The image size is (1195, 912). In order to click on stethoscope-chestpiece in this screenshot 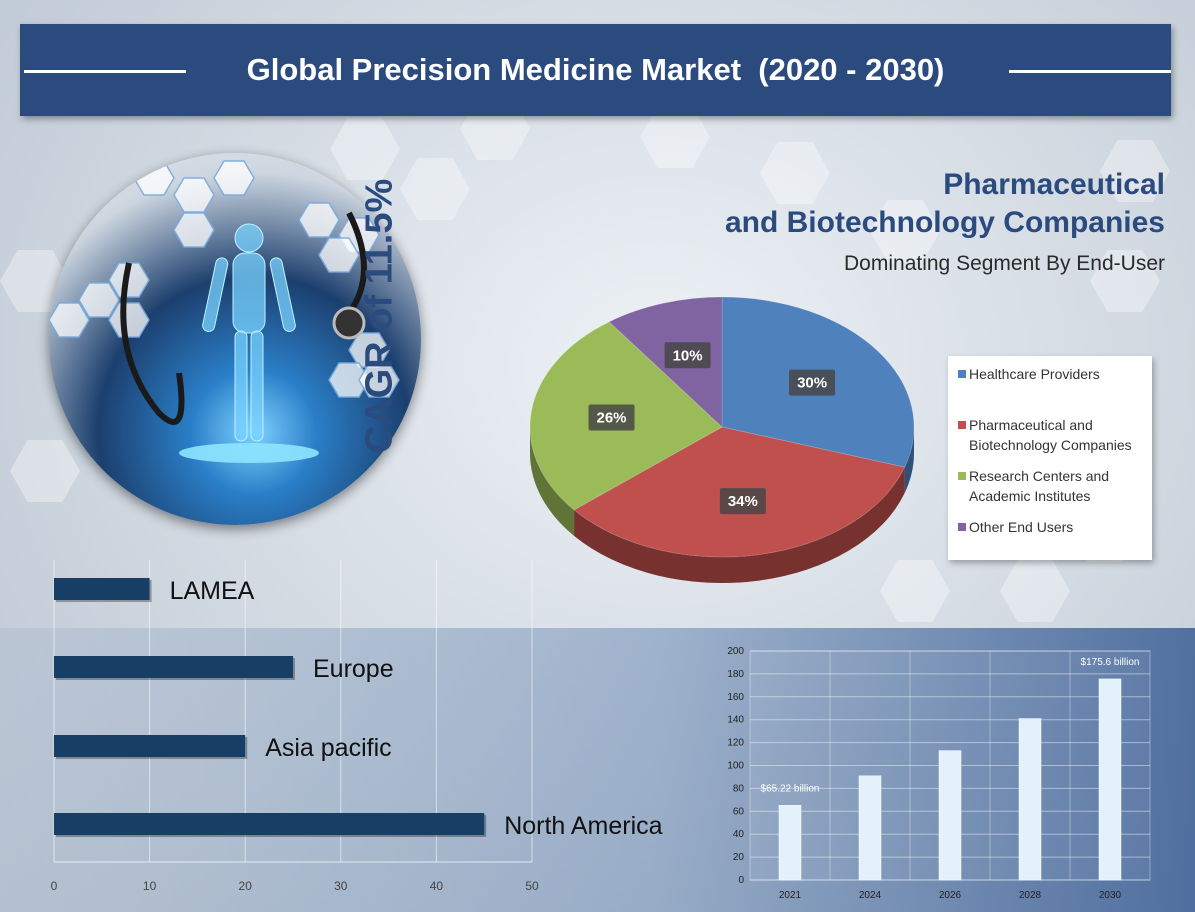, I will do `click(349, 323)`.